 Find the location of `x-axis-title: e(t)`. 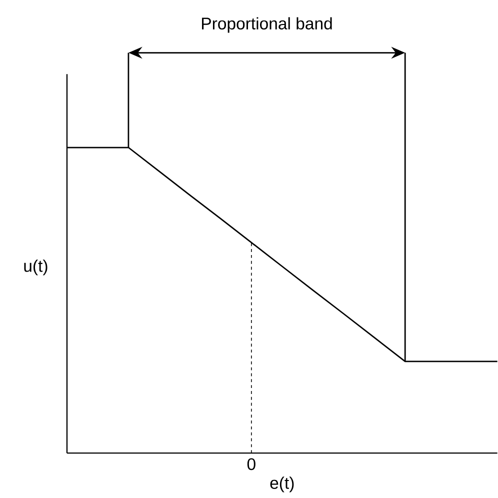

x-axis-title: e(t) is located at coordinates (282, 484).